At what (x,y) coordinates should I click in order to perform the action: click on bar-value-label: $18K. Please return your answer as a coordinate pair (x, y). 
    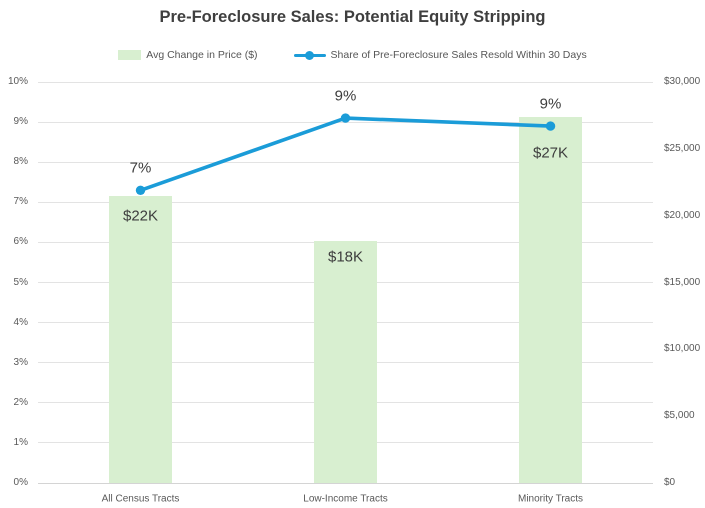
    Looking at the image, I should click on (345, 257).